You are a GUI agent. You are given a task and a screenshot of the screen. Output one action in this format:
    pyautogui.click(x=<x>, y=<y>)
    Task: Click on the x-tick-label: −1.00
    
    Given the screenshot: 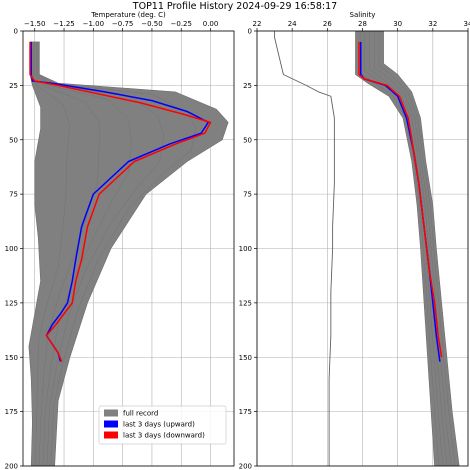 What is the action you would take?
    pyautogui.click(x=93, y=24)
    